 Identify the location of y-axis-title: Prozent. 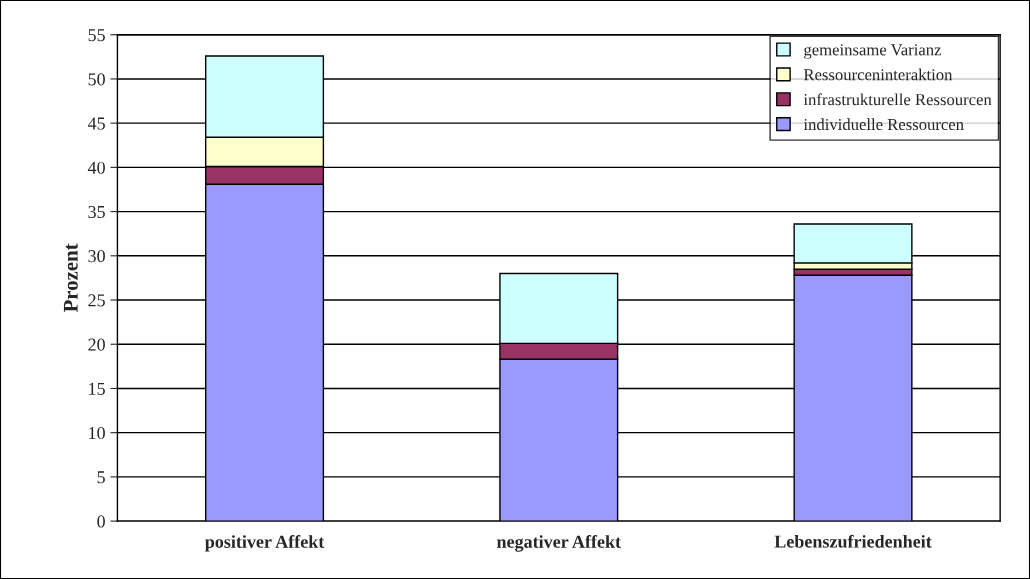
(70, 278).